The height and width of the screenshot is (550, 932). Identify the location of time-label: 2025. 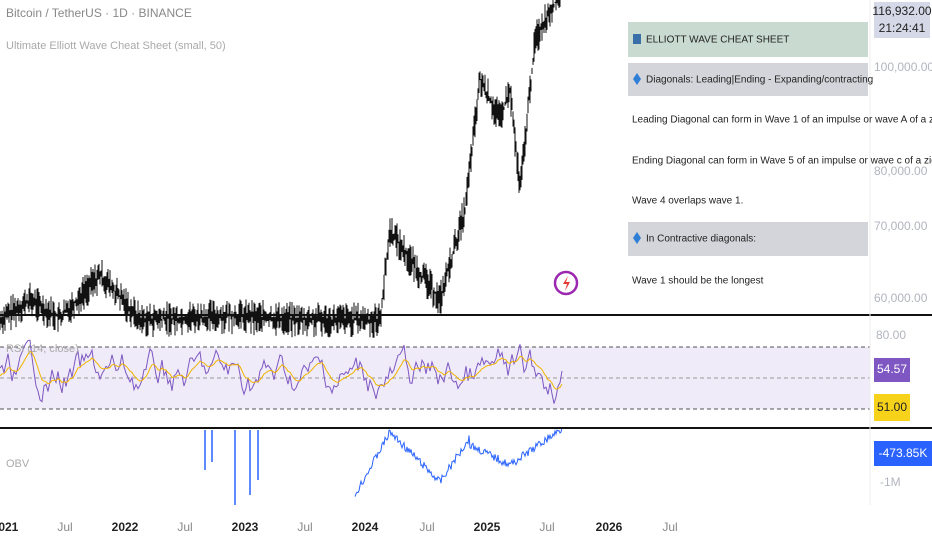
(487, 527).